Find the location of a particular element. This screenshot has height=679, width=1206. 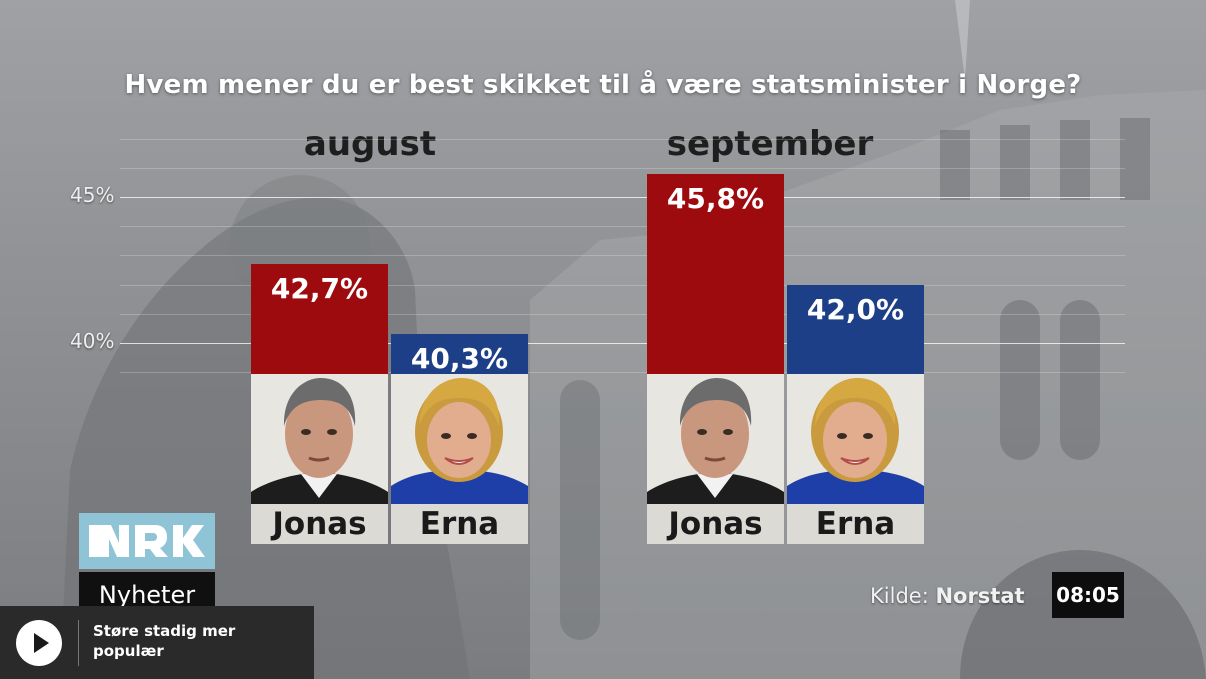

bar-value-label: 45,8% is located at coordinates (715, 198).